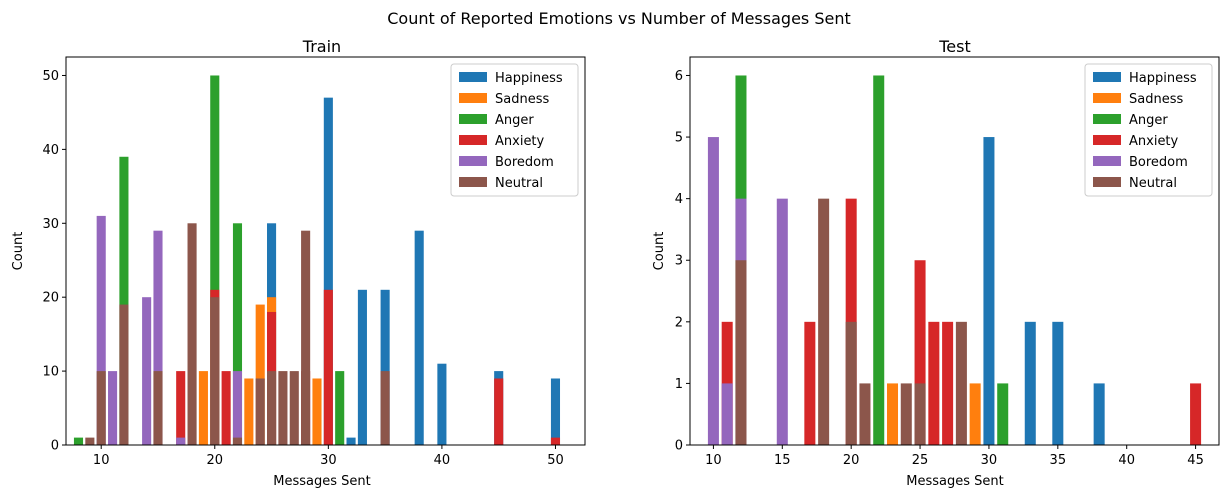 The width and height of the screenshot is (1229, 498). I want to click on y-tick-label: 40, so click(50, 150).